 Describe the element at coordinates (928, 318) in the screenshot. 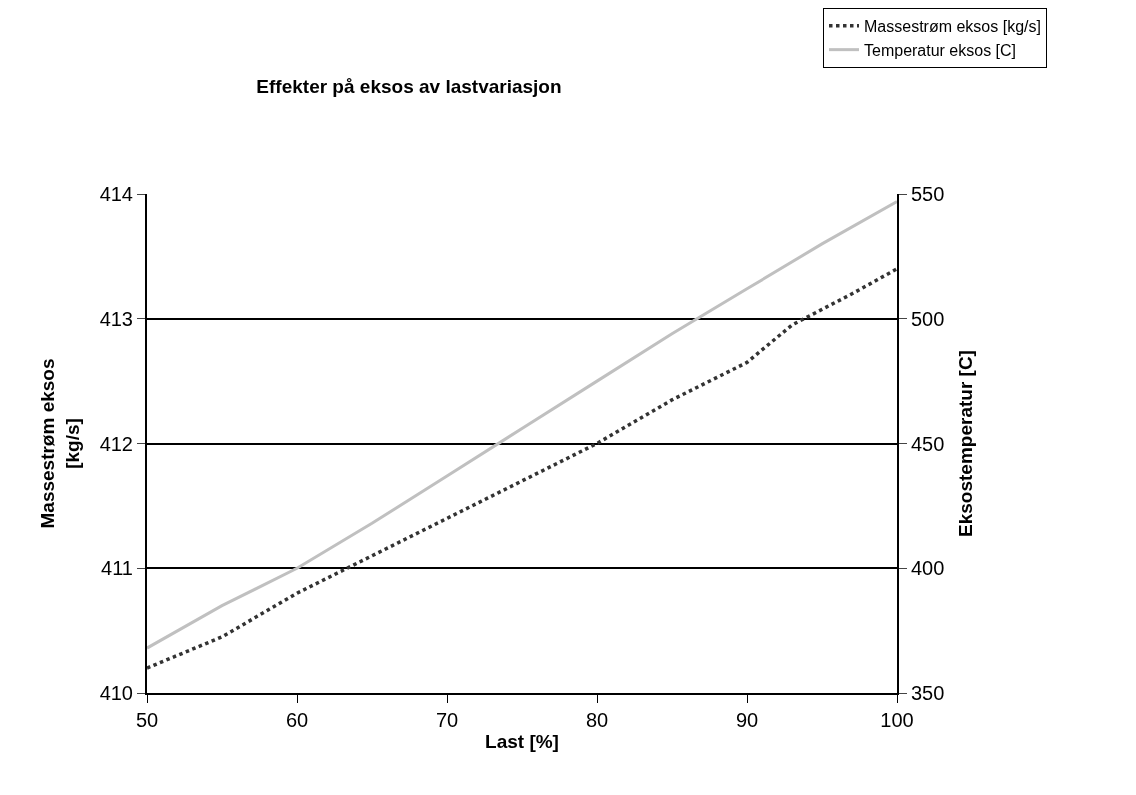

I see `y2-tick-label: 500` at that location.